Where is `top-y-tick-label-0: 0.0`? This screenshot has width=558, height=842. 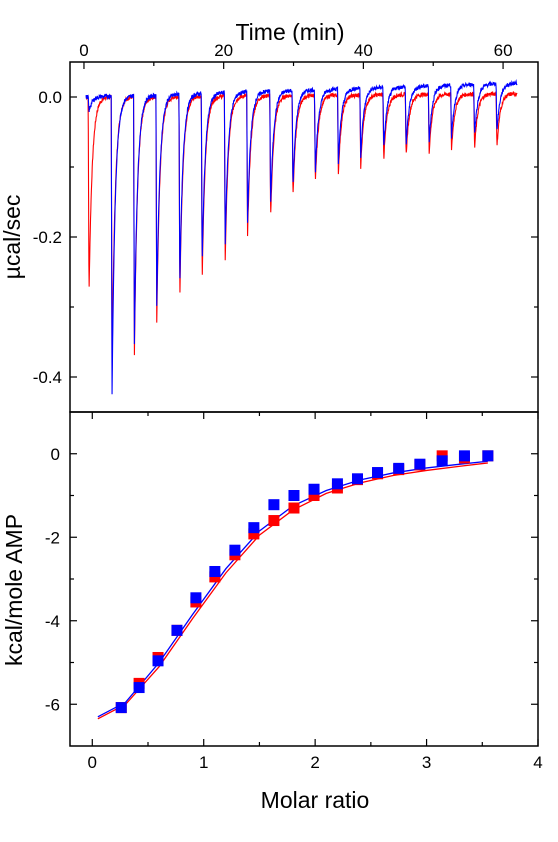 top-y-tick-label-0: 0.0 is located at coordinates (50, 97).